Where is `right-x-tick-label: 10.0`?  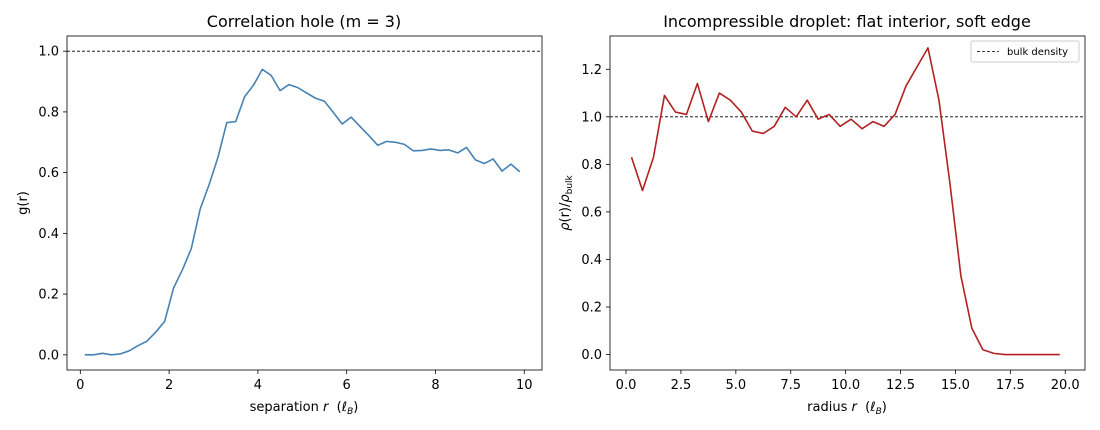
right-x-tick-label: 10.0 is located at coordinates (845, 385).